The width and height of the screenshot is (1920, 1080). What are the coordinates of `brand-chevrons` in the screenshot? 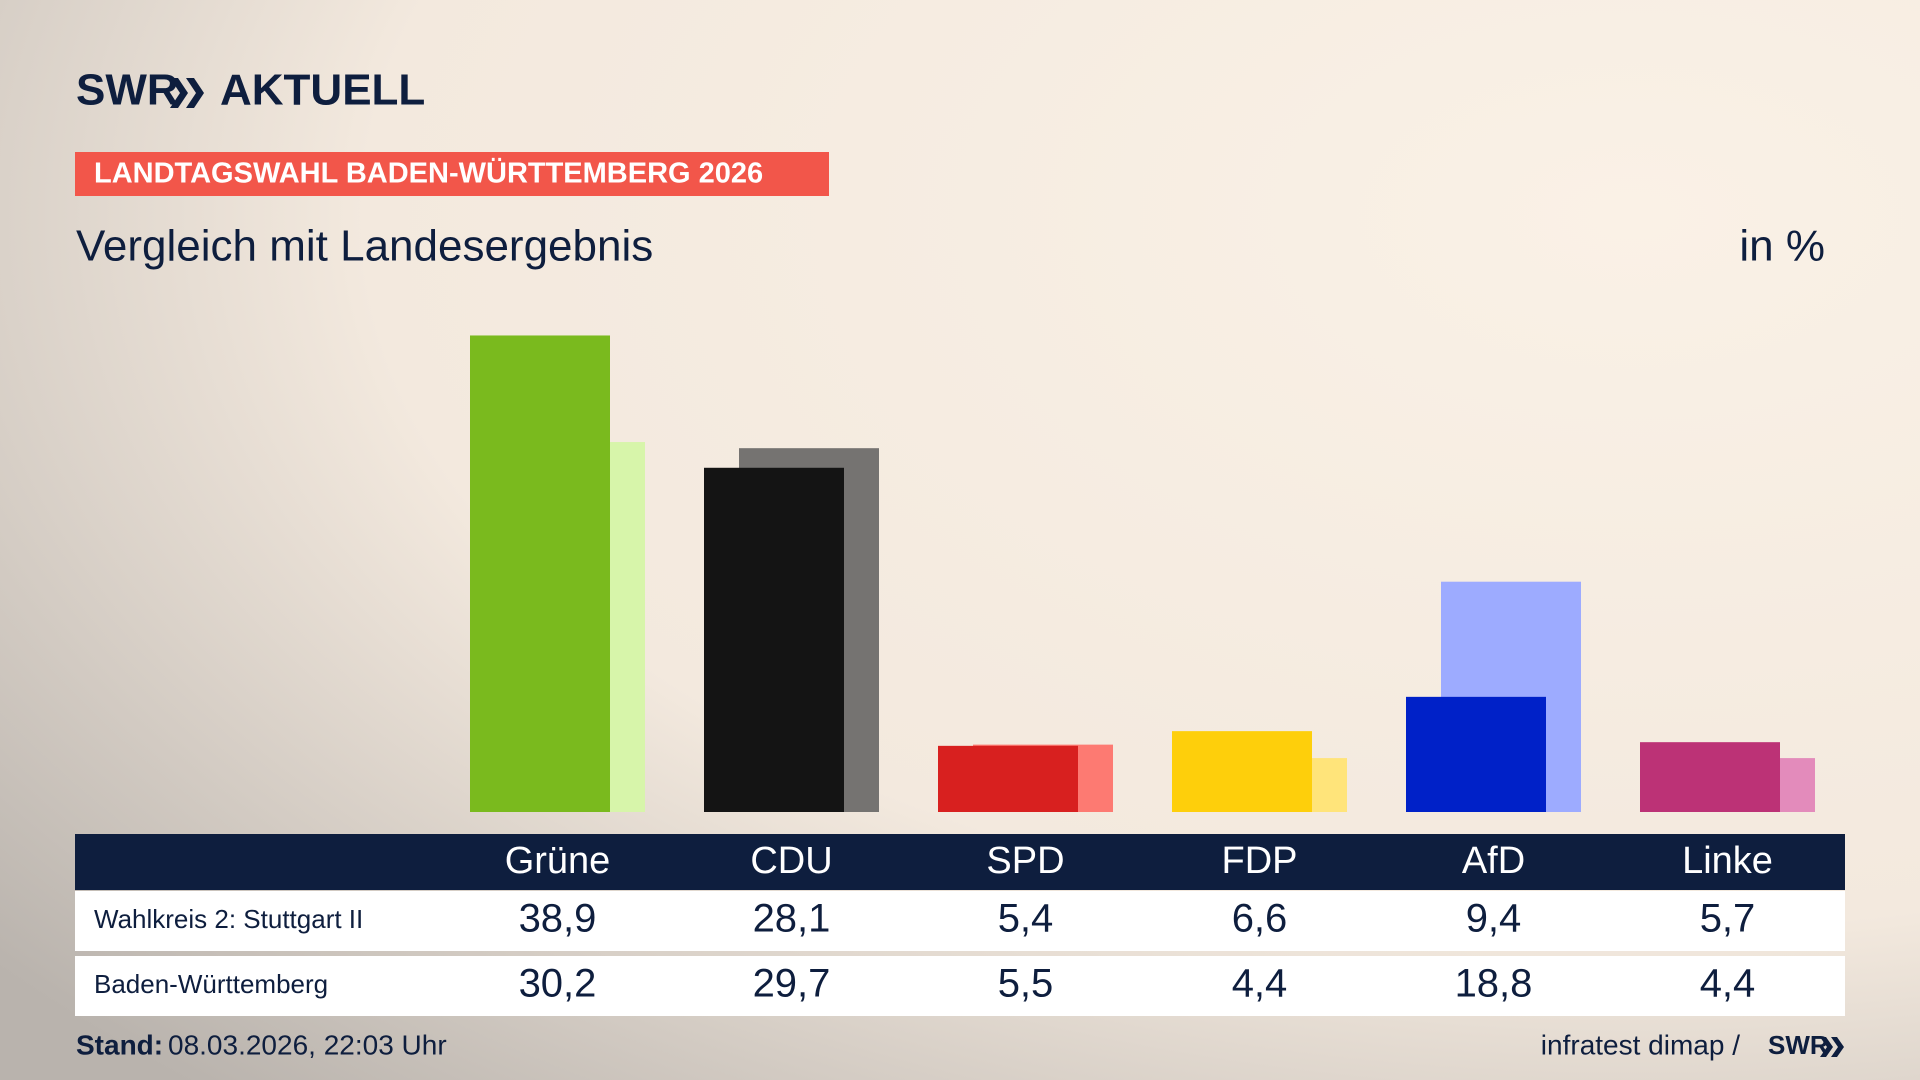 It's located at (187, 93).